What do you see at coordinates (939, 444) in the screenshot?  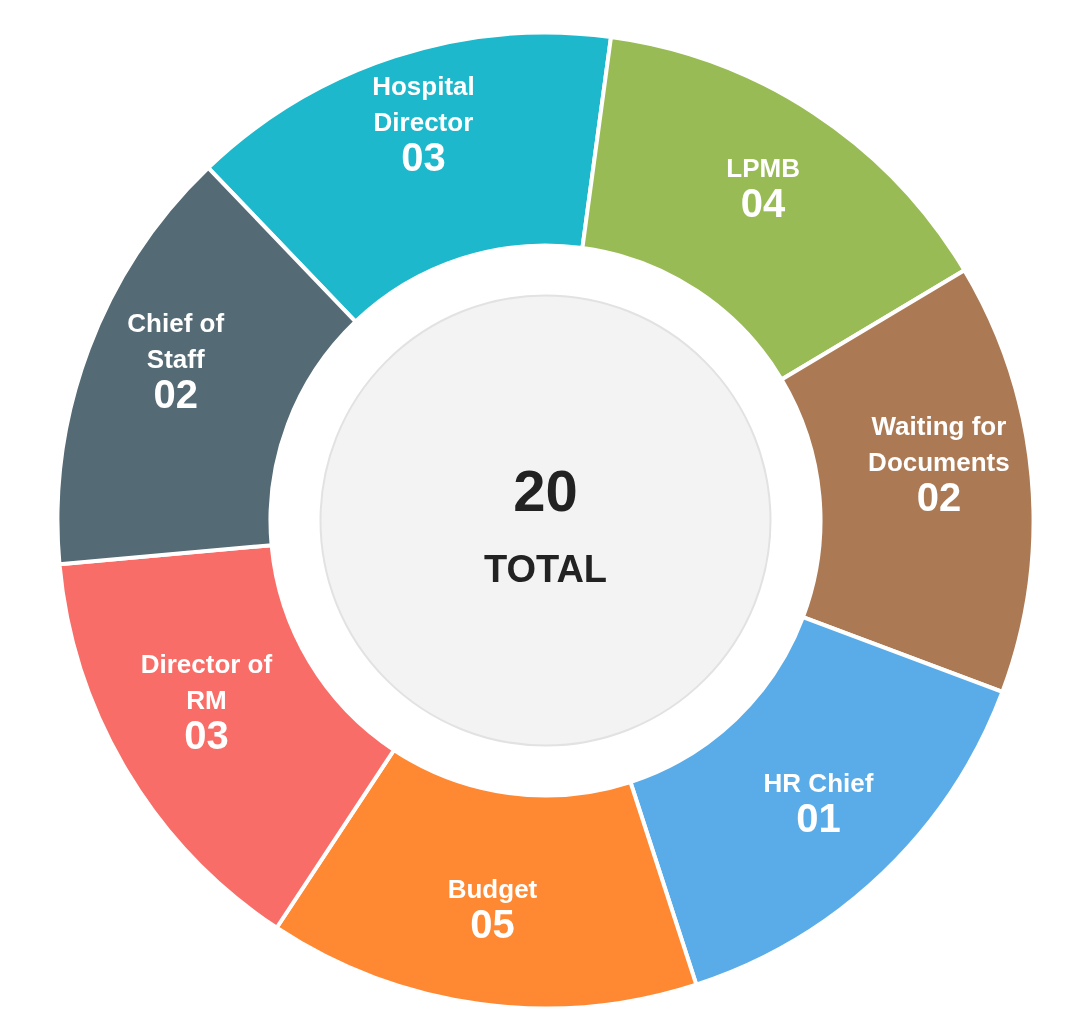 I see `category-label: Waiting for Documents` at bounding box center [939, 444].